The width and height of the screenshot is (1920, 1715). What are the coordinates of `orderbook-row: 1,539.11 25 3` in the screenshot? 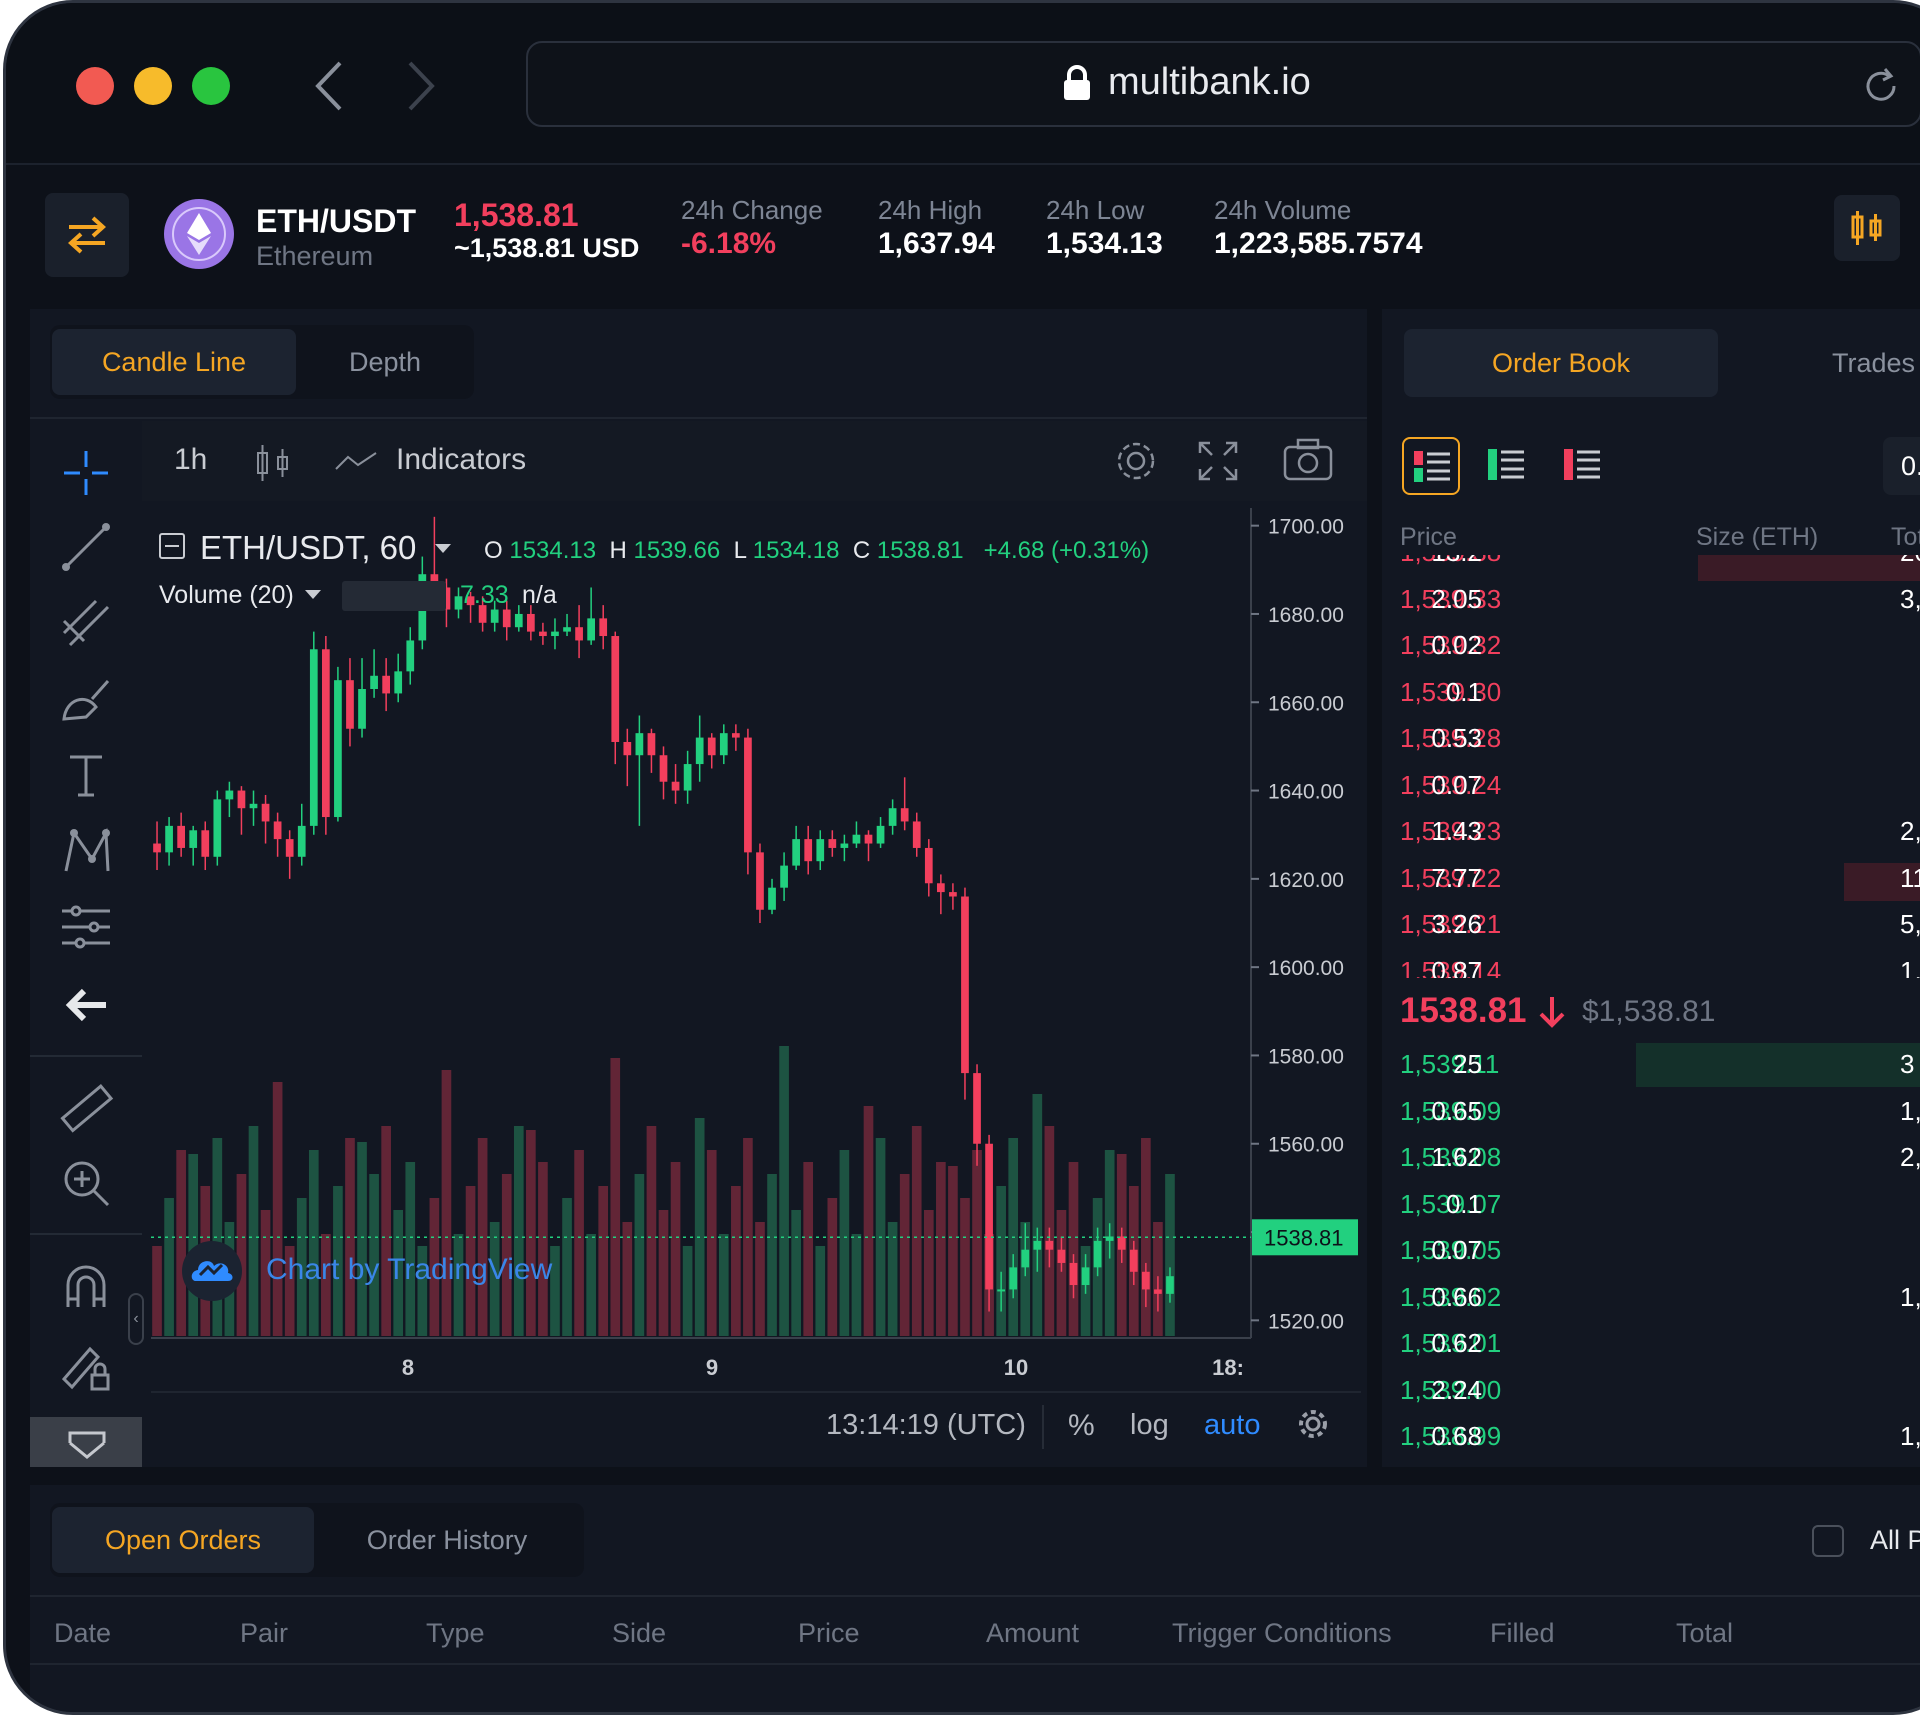 It's located at (1660, 1065).